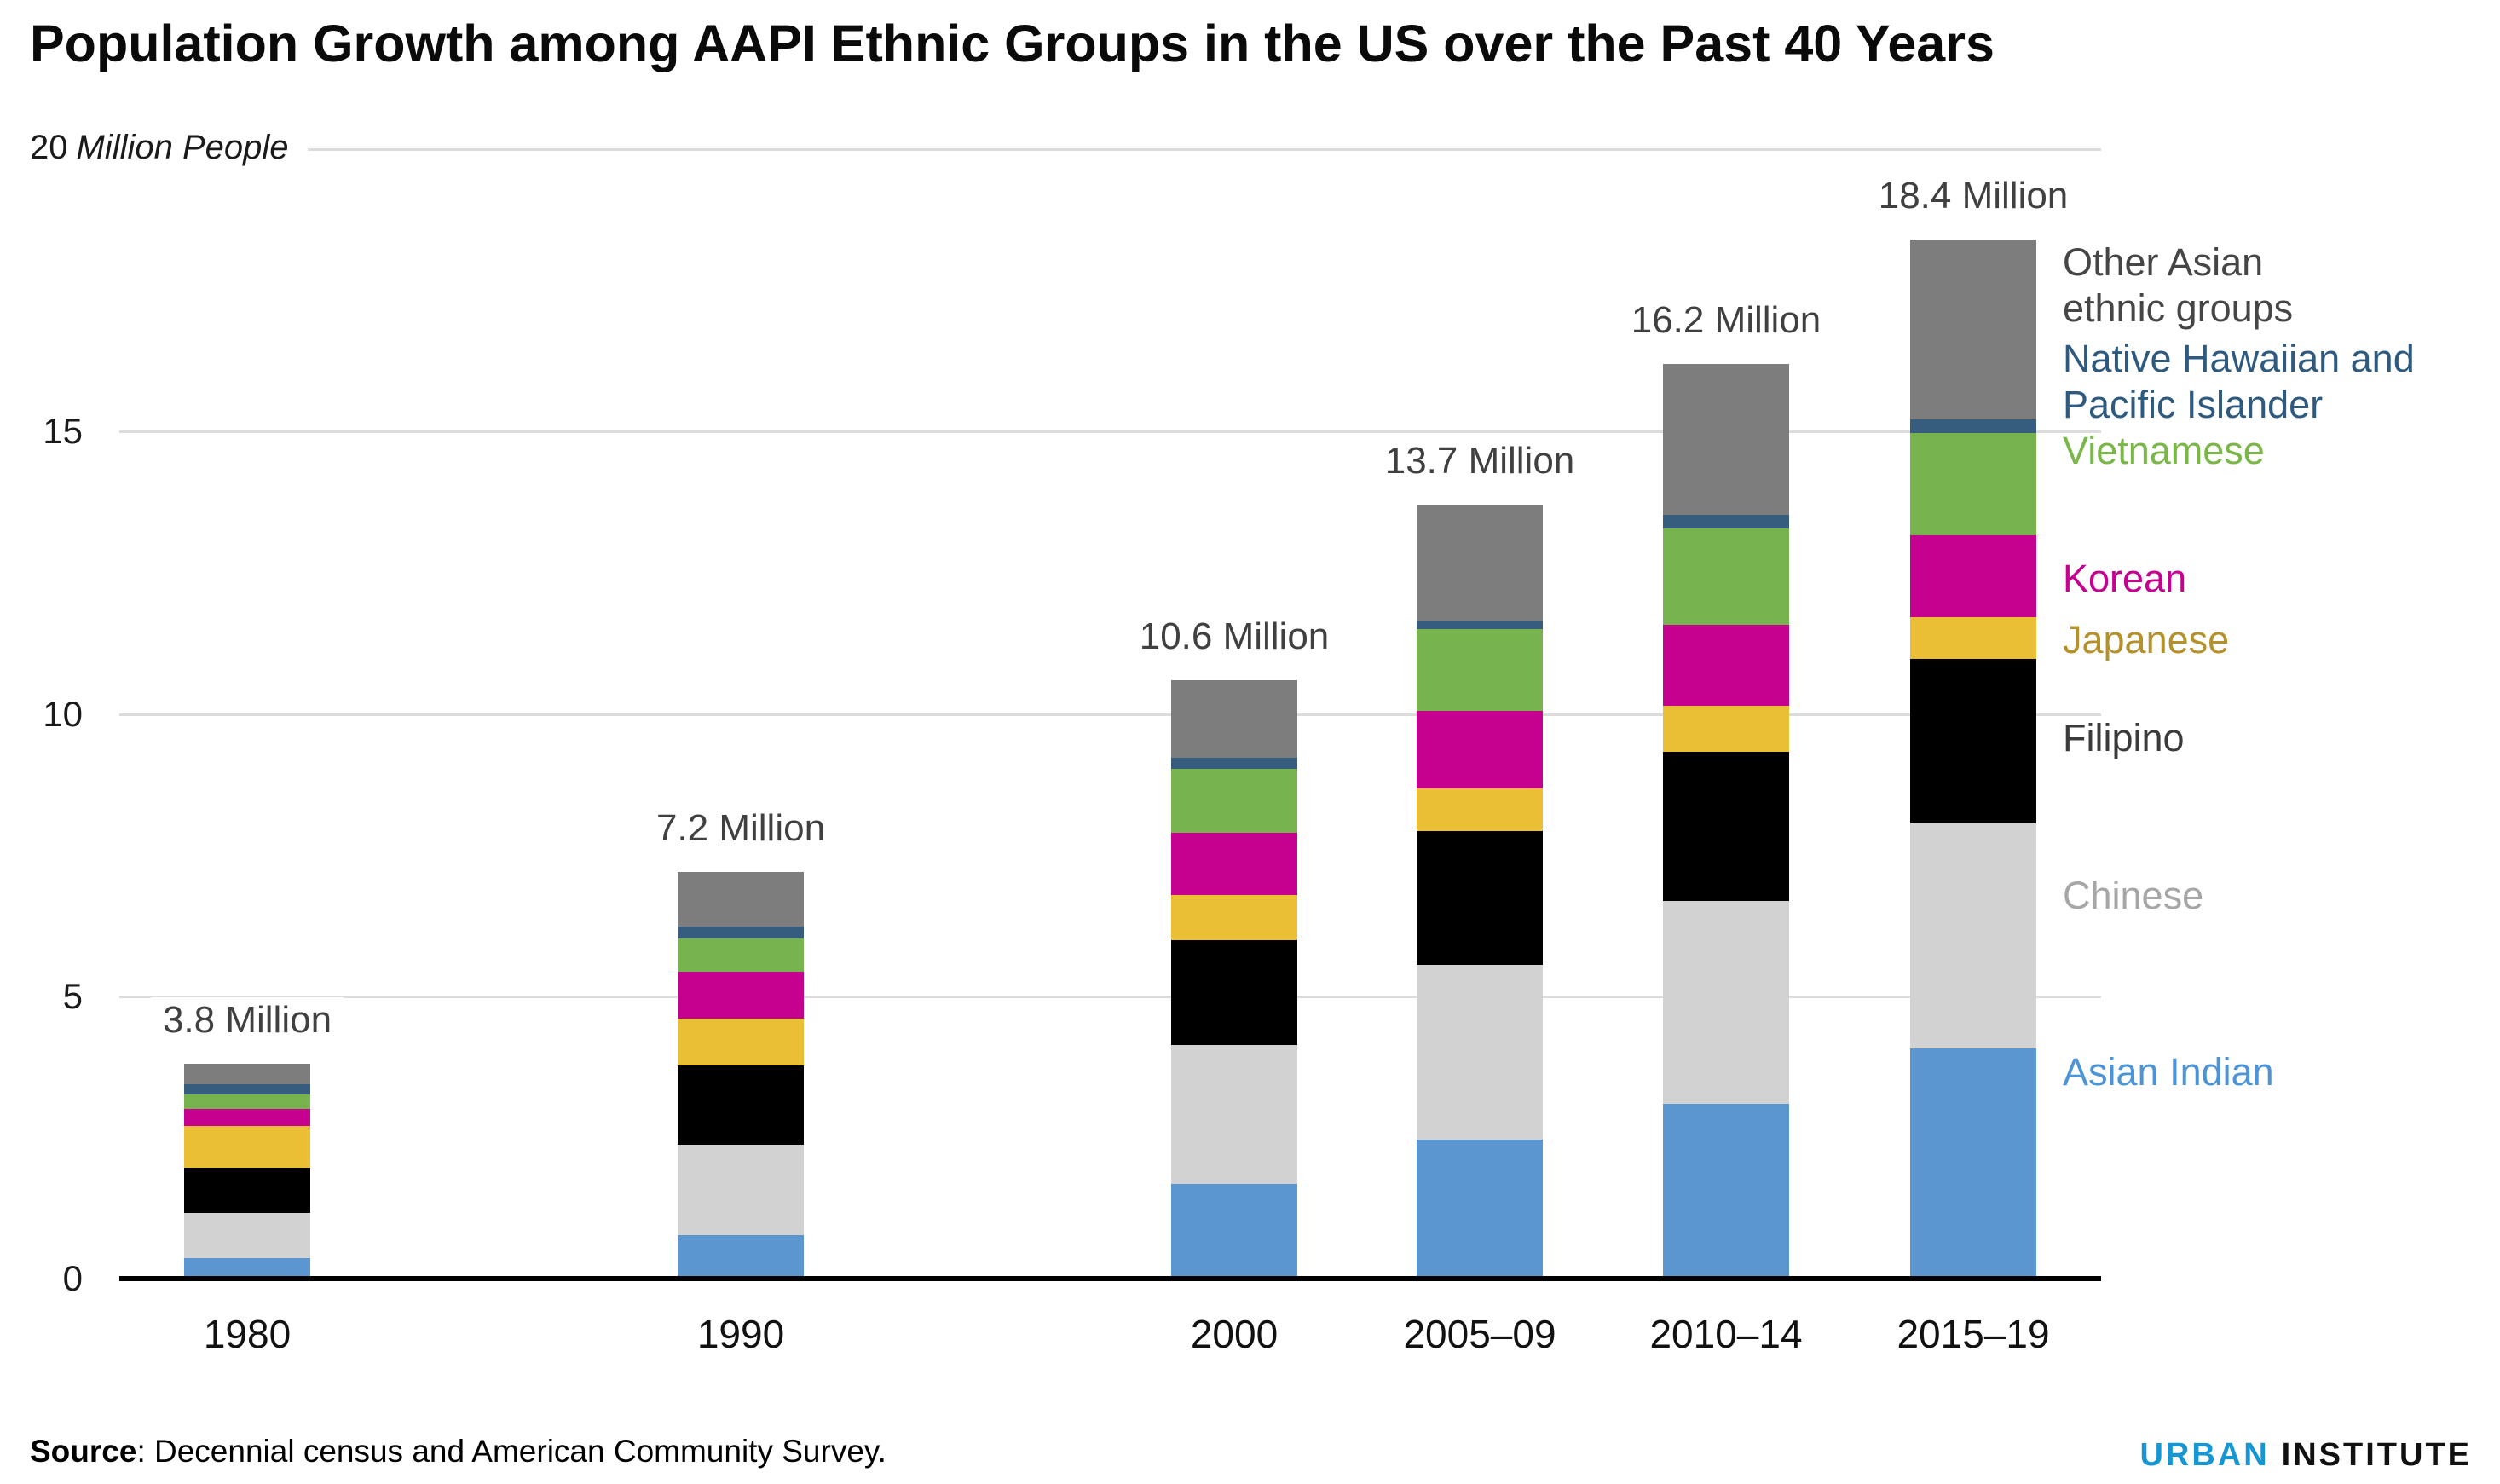 The height and width of the screenshot is (1484, 2500). I want to click on stacked-bar-1990, so click(741, 1075).